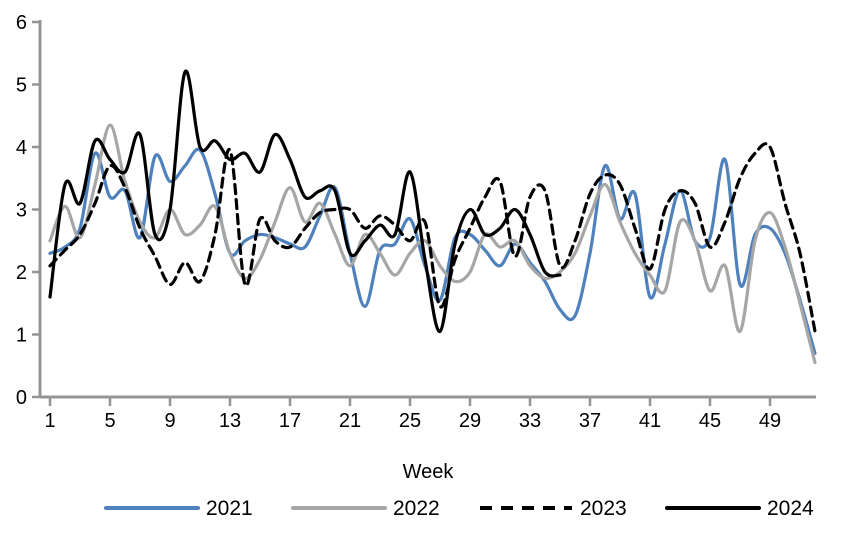 This screenshot has height=536, width=852. Describe the element at coordinates (553, 508) in the screenshot. I see `legend-item-2023: 2023` at that location.